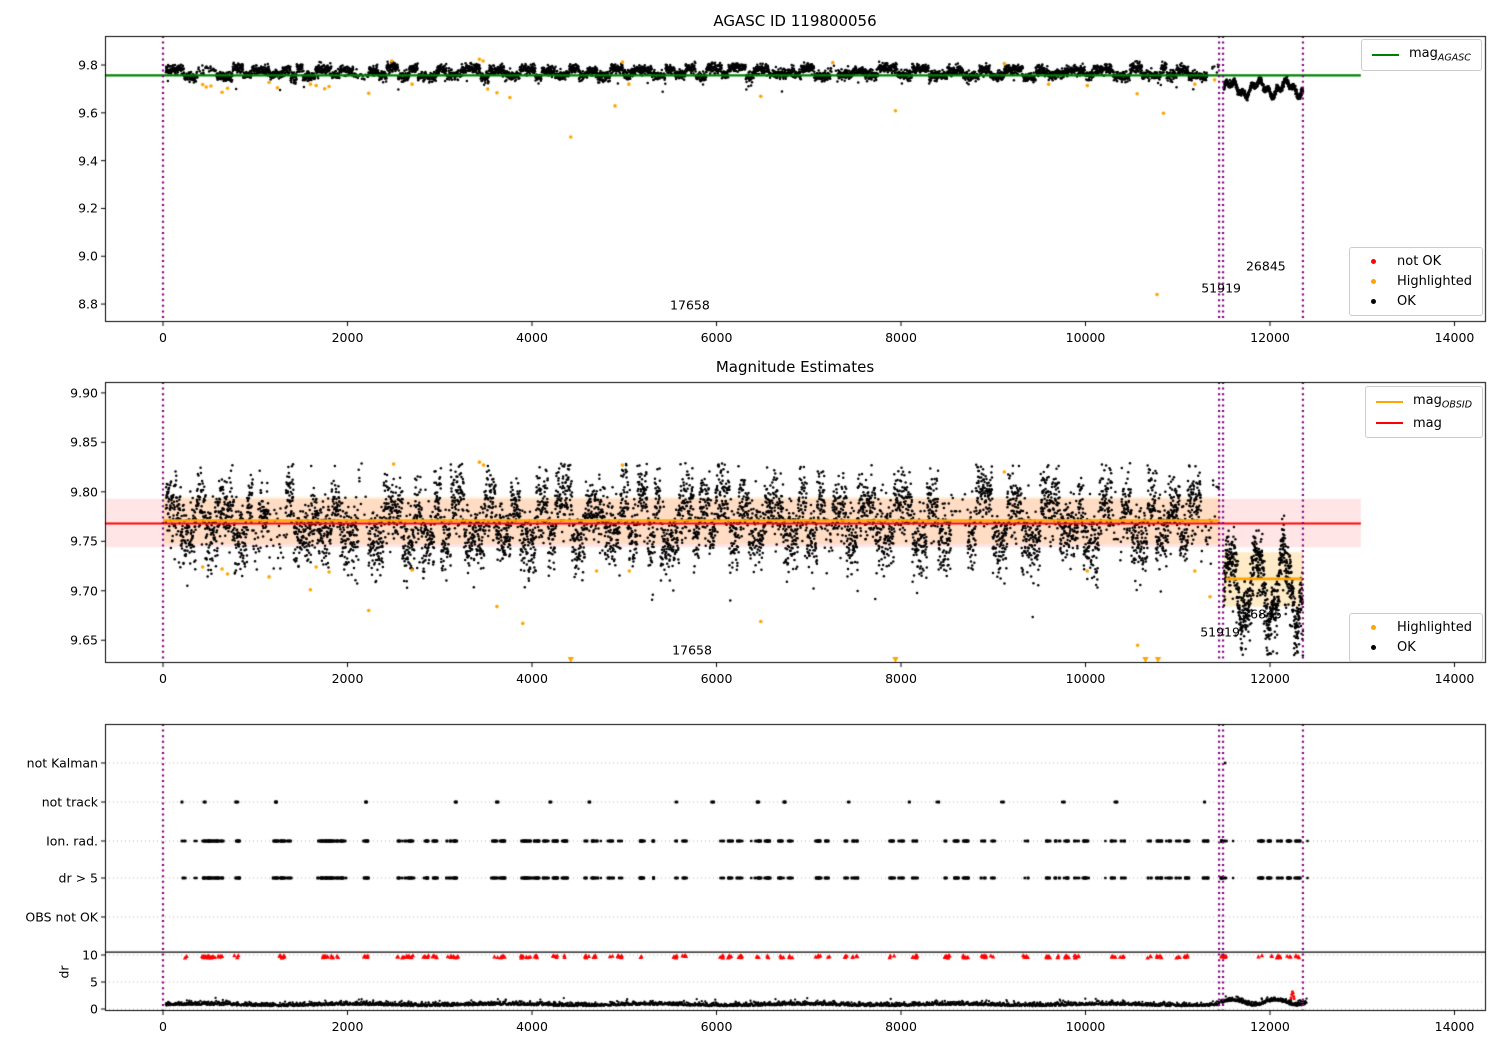 This screenshot has height=1050, width=1500. What do you see at coordinates (84, 591) in the screenshot?
I see `y-tick-label: 9.70` at bounding box center [84, 591].